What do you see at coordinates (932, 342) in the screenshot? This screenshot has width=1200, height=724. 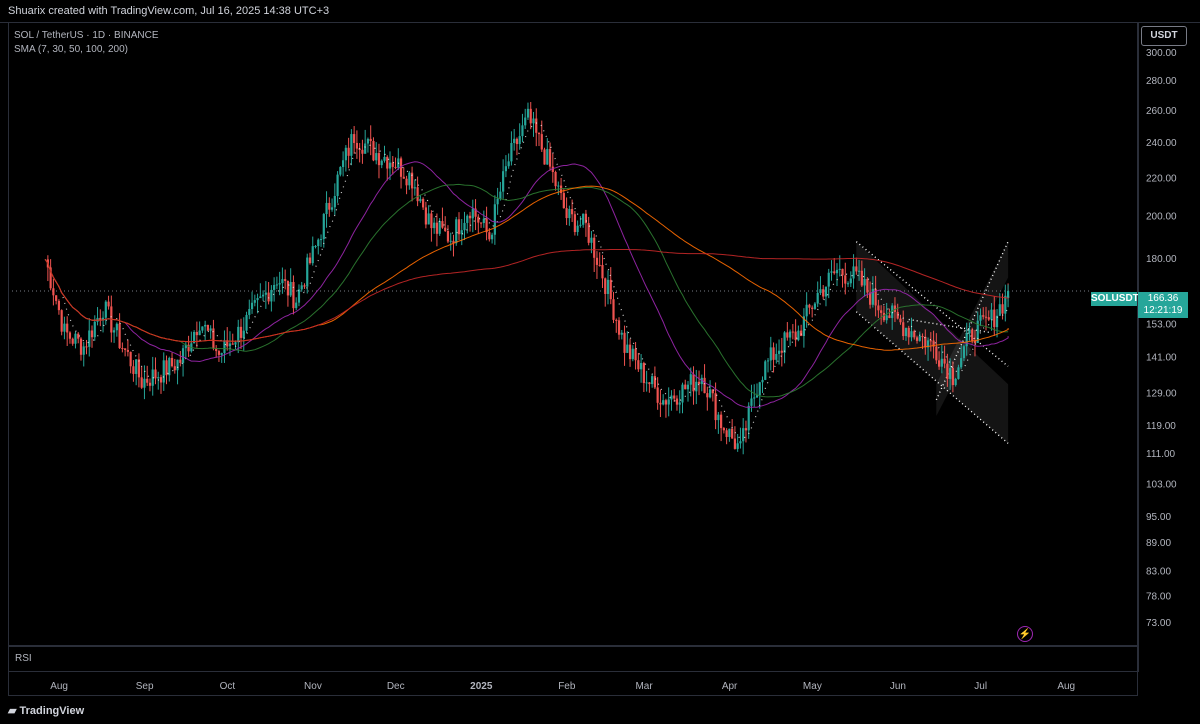 I see `falling-channel-area` at bounding box center [932, 342].